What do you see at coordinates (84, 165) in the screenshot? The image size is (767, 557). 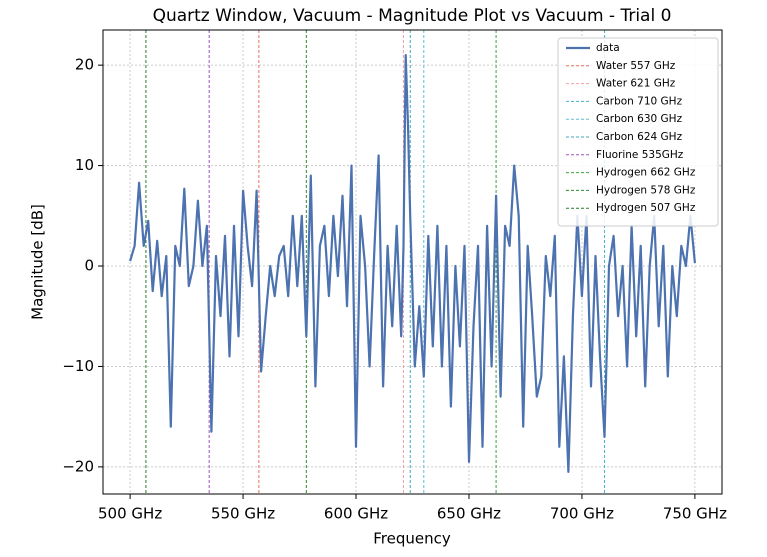 I see `y-tick-label: 10` at bounding box center [84, 165].